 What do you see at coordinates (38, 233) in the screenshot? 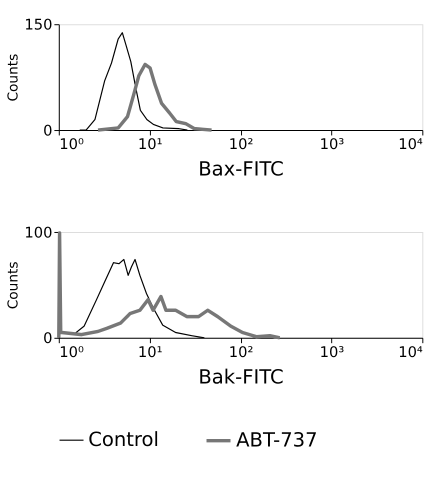
I see `y-tick-label: 100` at bounding box center [38, 233].